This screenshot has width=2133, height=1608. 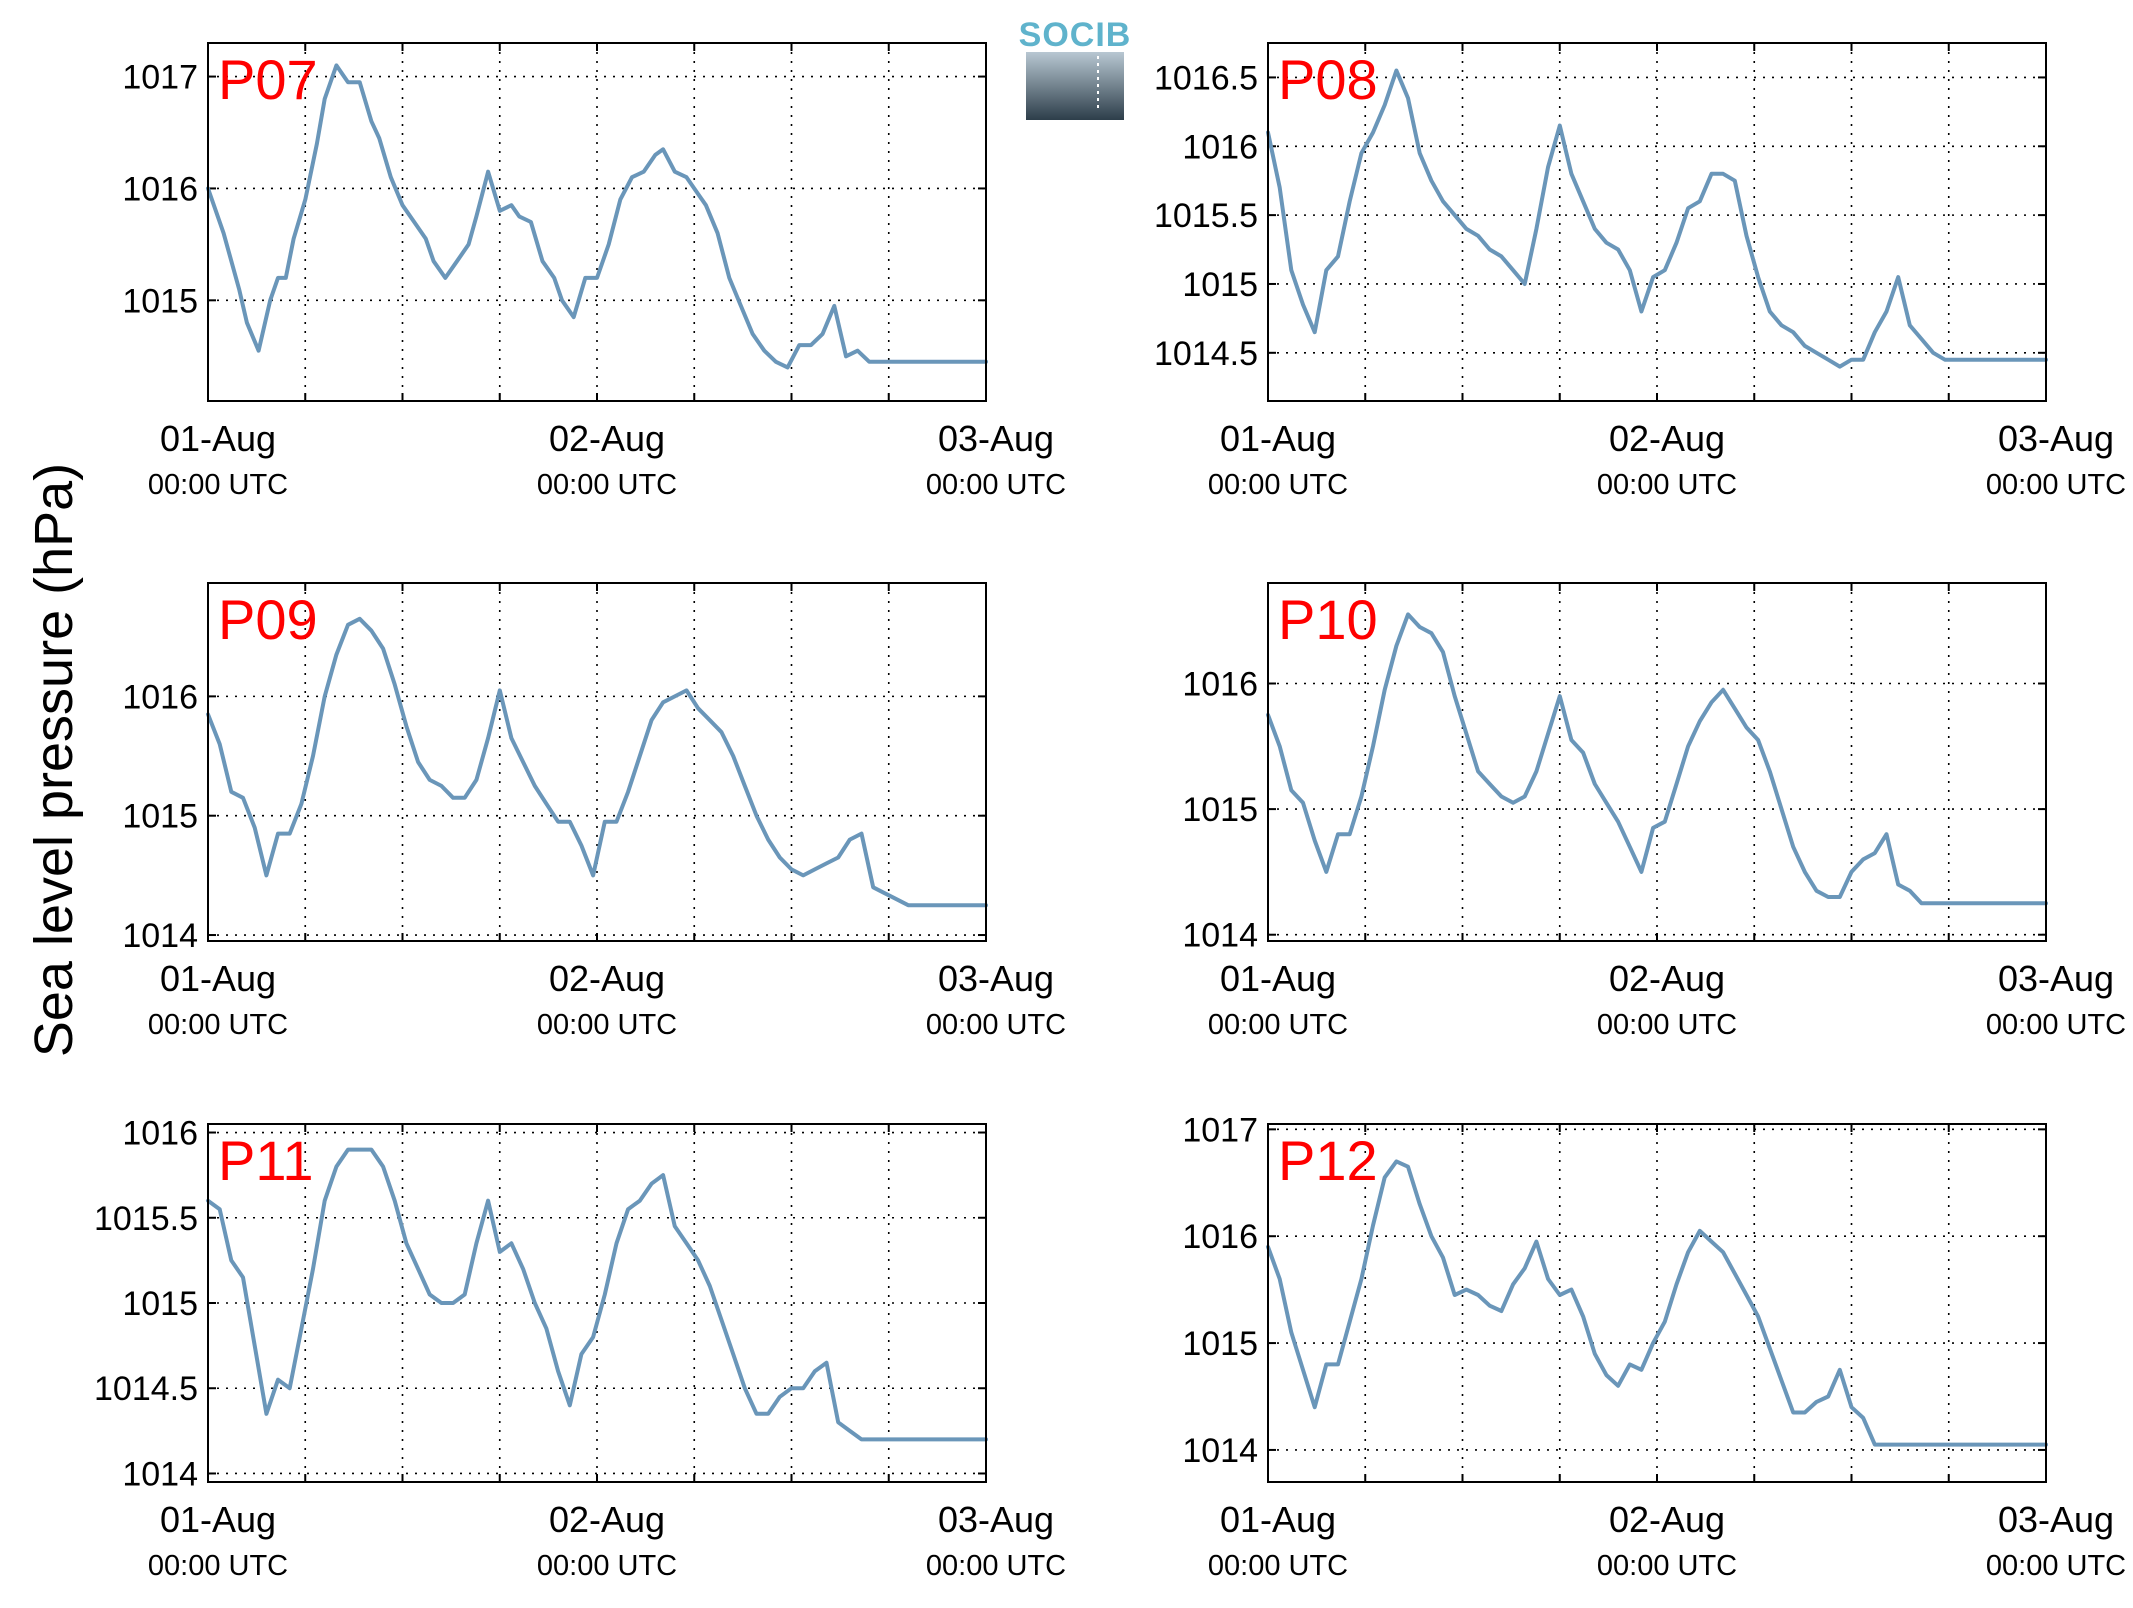 I want to click on panel-label: P10, so click(x=1328, y=619).